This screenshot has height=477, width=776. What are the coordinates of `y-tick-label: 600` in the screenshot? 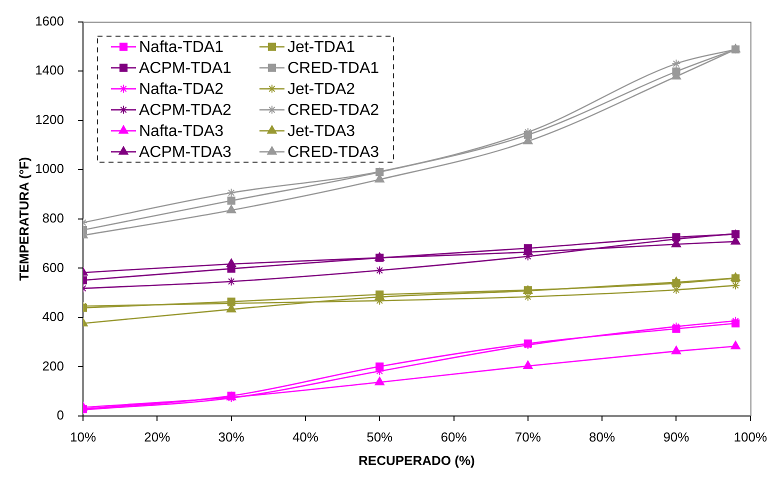 It's located at (53, 267).